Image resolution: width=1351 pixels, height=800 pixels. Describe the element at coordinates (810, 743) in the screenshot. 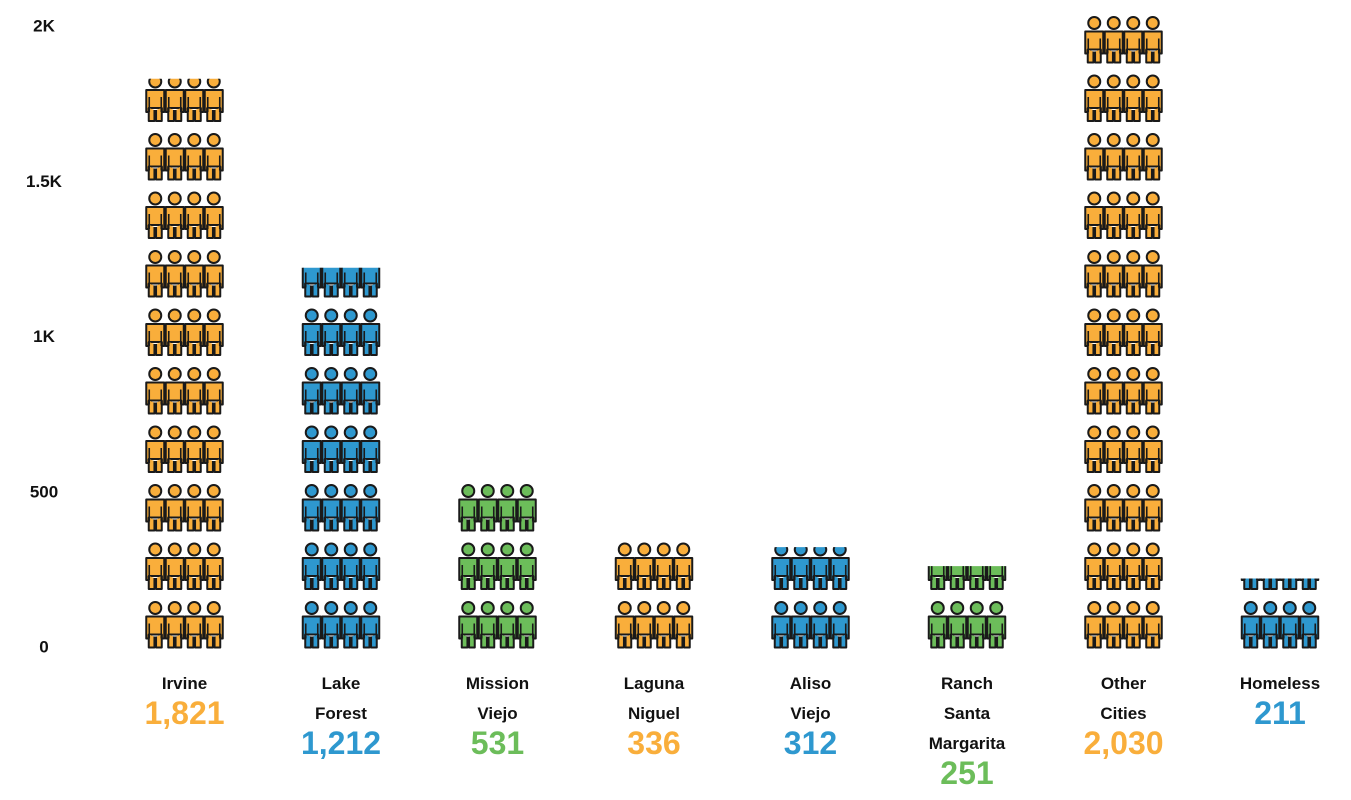

I see `value-label: 312` at that location.